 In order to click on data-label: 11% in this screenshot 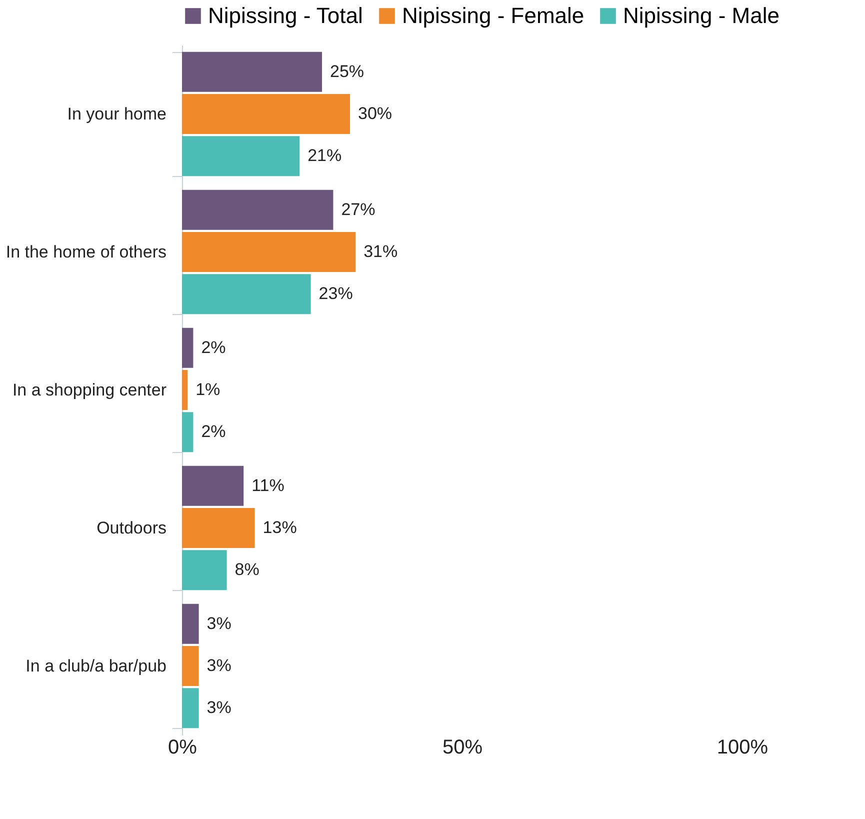, I will do `click(268, 485)`.